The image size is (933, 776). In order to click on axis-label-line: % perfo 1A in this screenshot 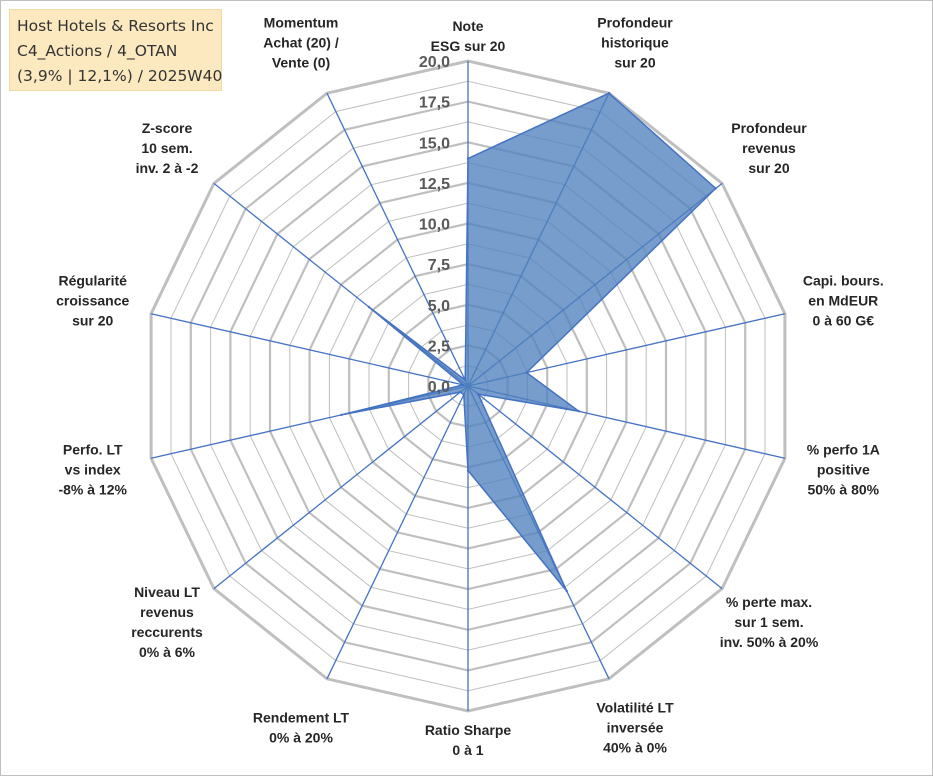, I will do `click(843, 450)`.